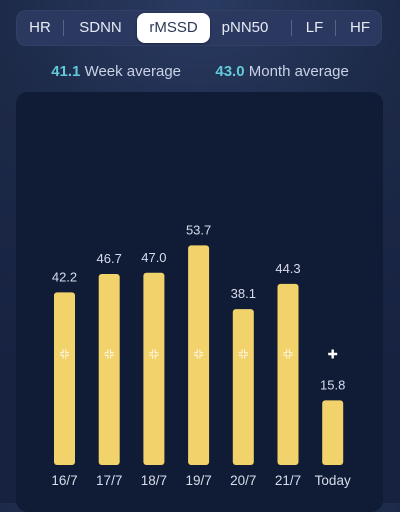 Image resolution: width=400 pixels, height=512 pixels. I want to click on tab-hr: HR, so click(40, 27).